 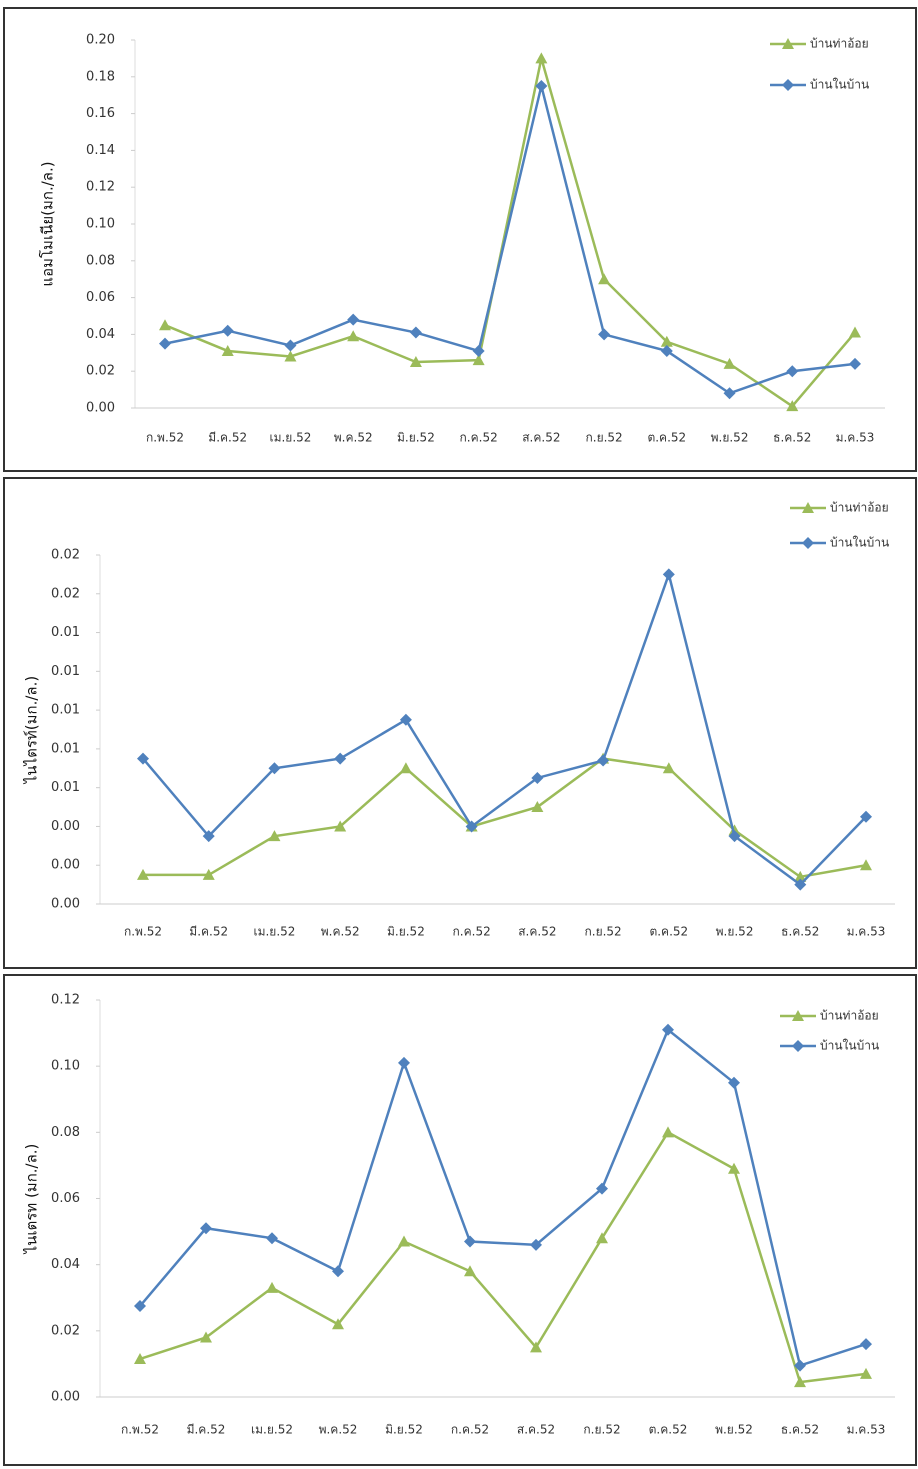 I want to click on x-tick-label: ก.ค.52, so click(x=479, y=438).